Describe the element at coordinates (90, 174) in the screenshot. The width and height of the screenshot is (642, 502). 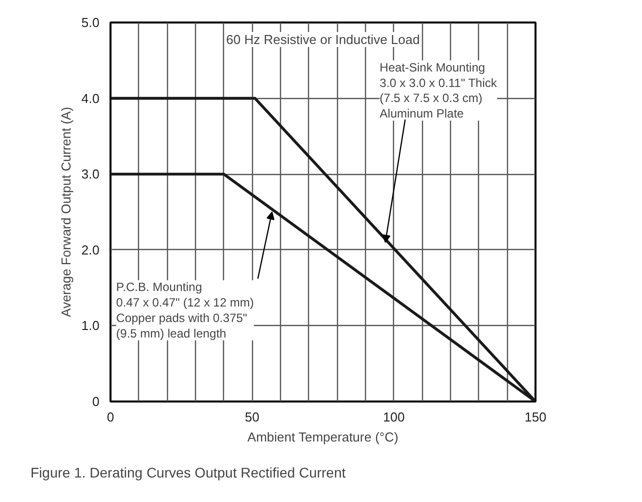
I see `y-tick-label: 3.0` at that location.